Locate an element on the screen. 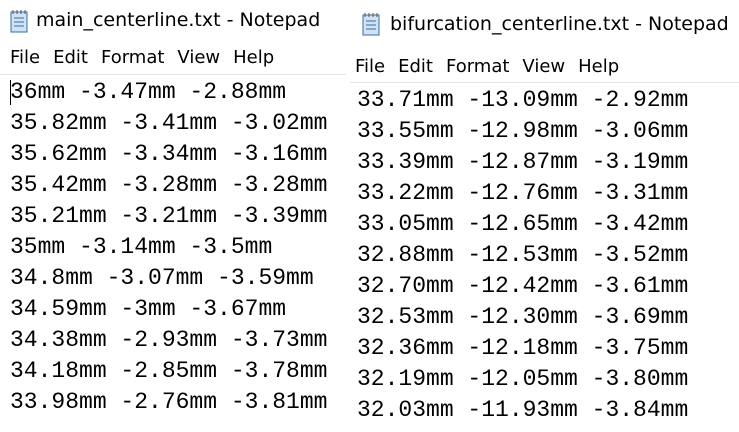 This screenshot has width=739, height=432. text-line: 36mm -3.47mm -2.88mm is located at coordinates (148, 92).